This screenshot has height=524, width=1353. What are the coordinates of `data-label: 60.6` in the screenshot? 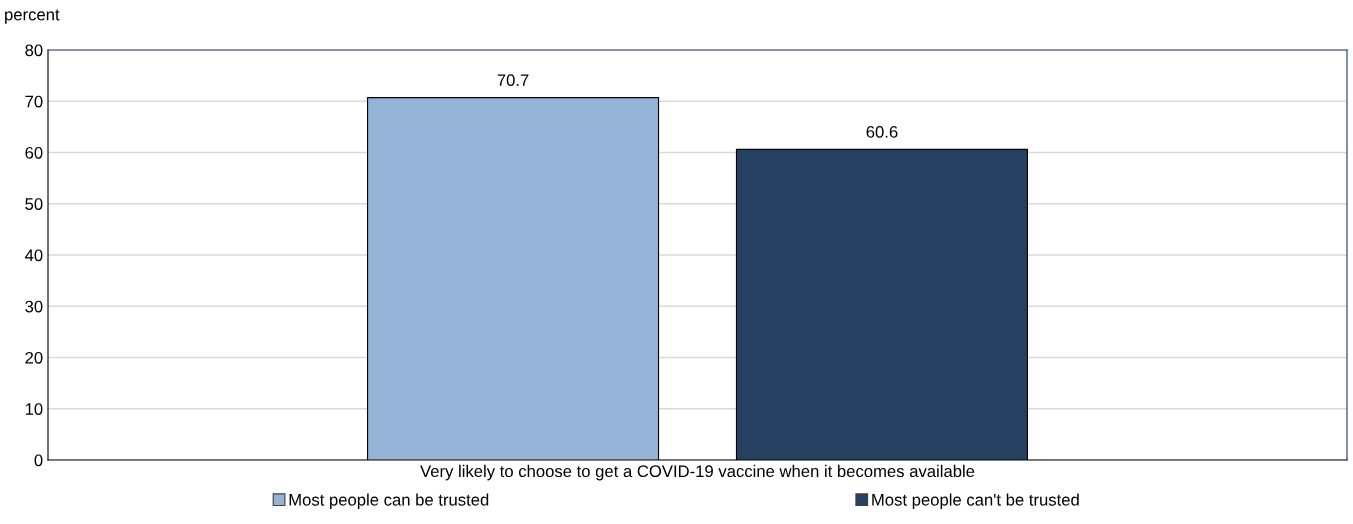 It's located at (882, 132).